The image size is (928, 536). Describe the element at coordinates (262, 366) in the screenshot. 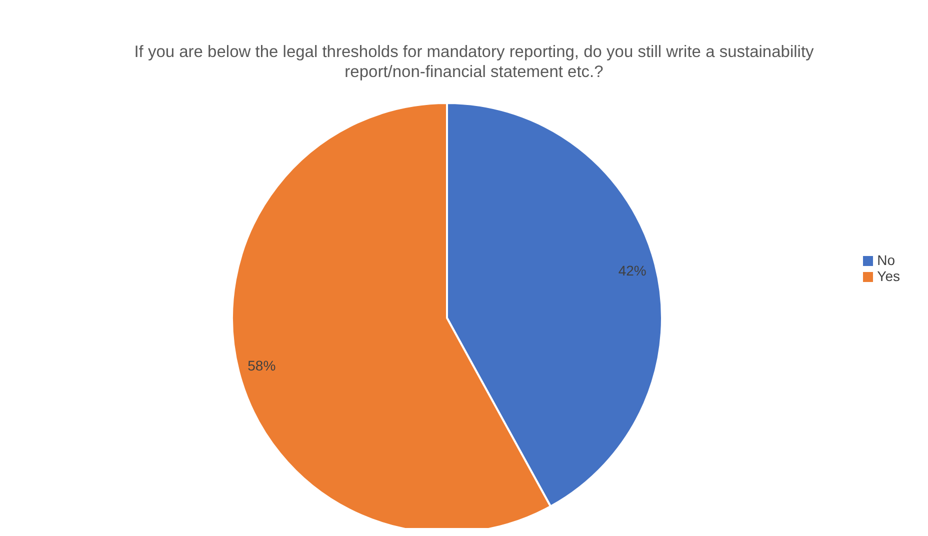

I see `data-label: 58%` at that location.